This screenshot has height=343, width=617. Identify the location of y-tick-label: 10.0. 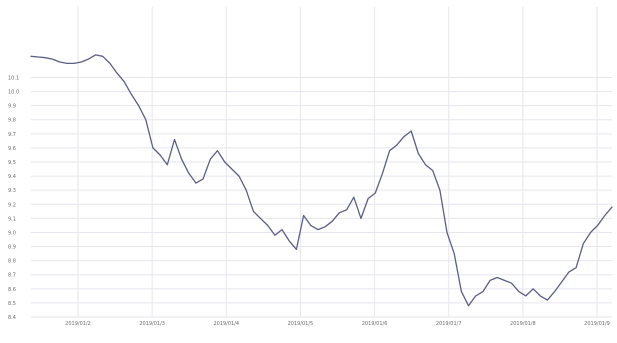
(13, 93).